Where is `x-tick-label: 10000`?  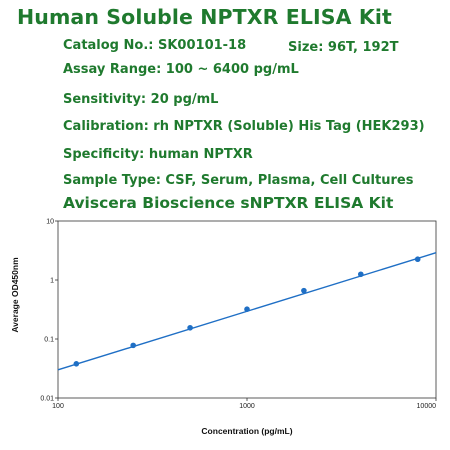
x-tick-label: 10000 is located at coordinates (427, 406).